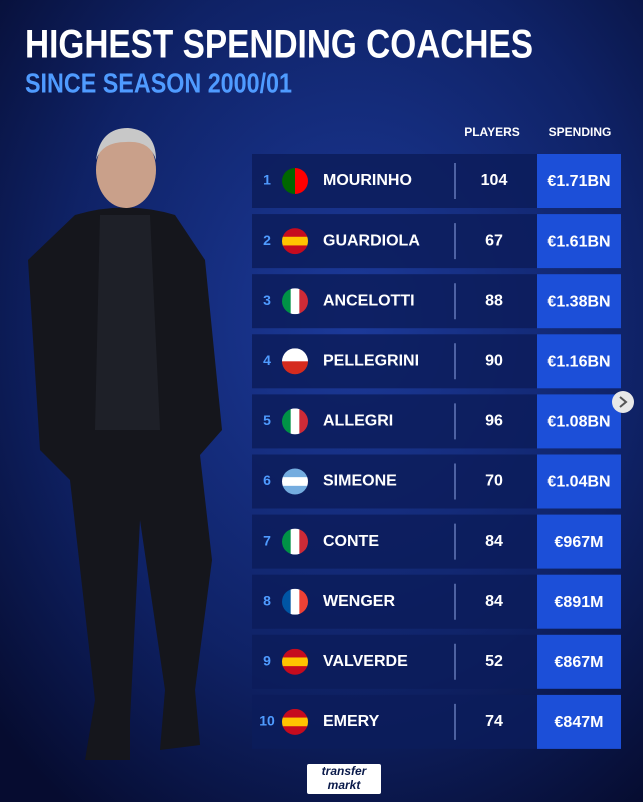 This screenshot has width=643, height=802. I want to click on next-button, so click(623, 402).